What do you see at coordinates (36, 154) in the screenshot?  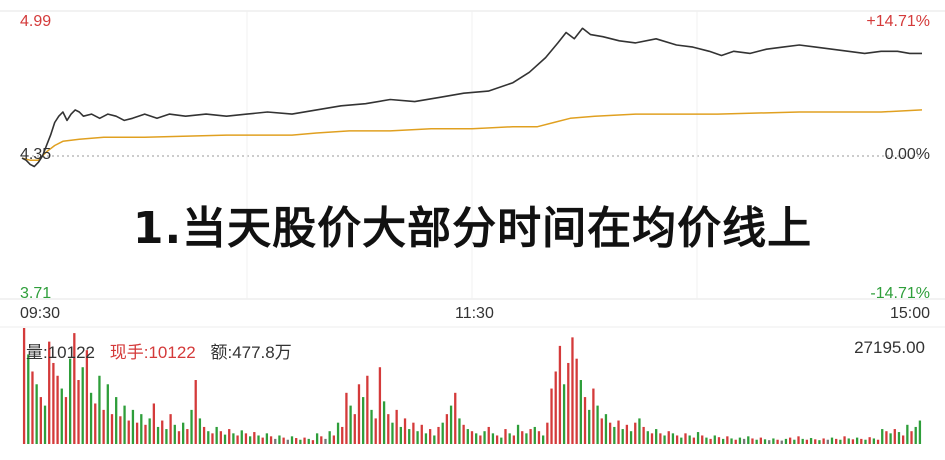 I see `left-axis-mid-label: 4.35` at bounding box center [36, 154].